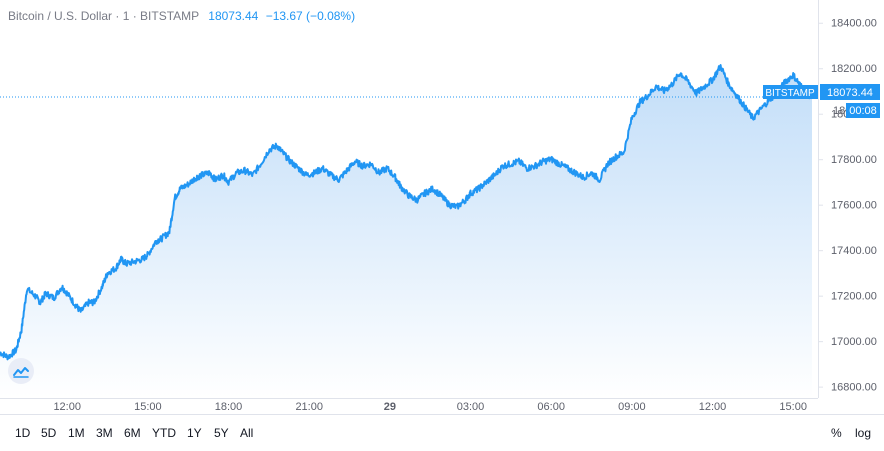 The height and width of the screenshot is (451, 884). I want to click on y-tick-label: 18400.00, so click(854, 24).